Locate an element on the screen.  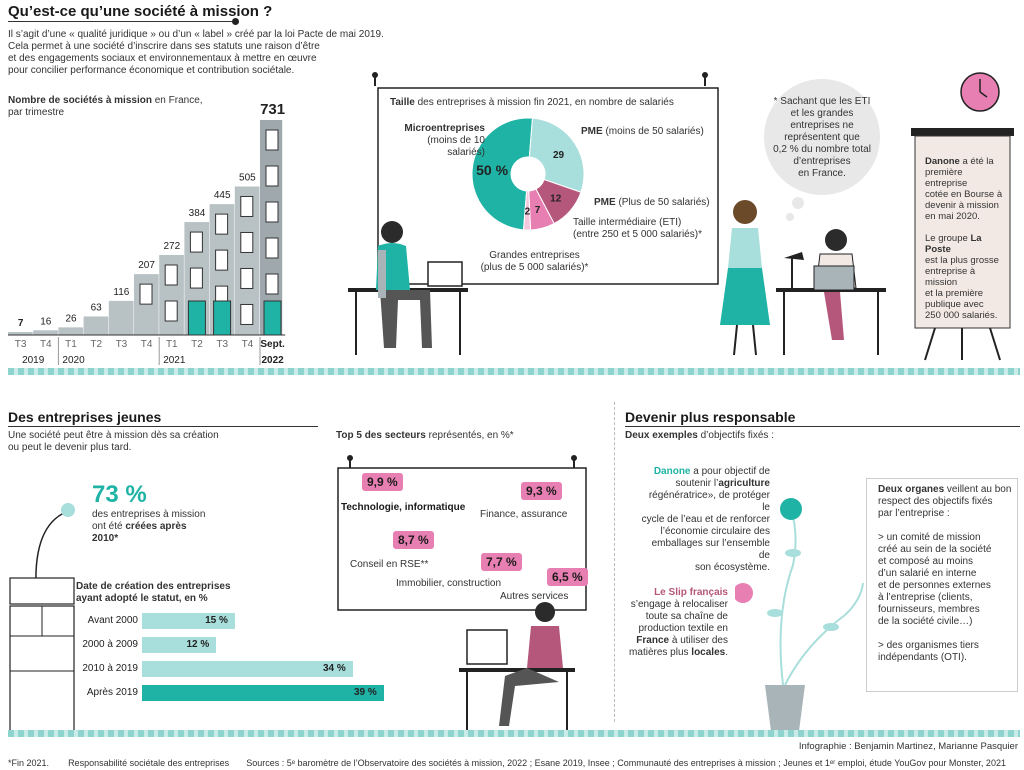
sector-label: Immobilier, construction is located at coordinates (449, 583).